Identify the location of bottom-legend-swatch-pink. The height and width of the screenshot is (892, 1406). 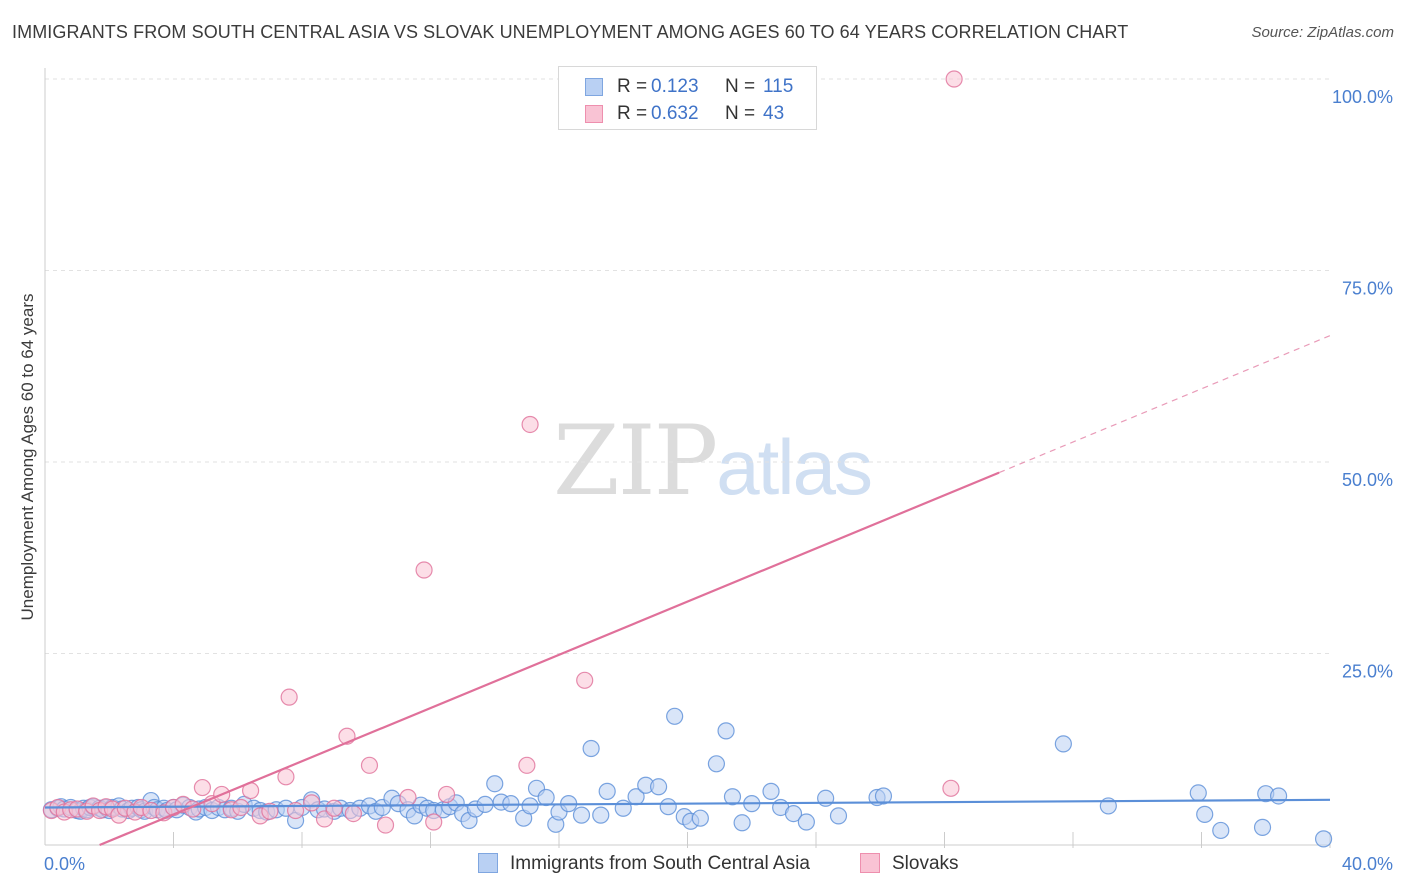
(870, 863).